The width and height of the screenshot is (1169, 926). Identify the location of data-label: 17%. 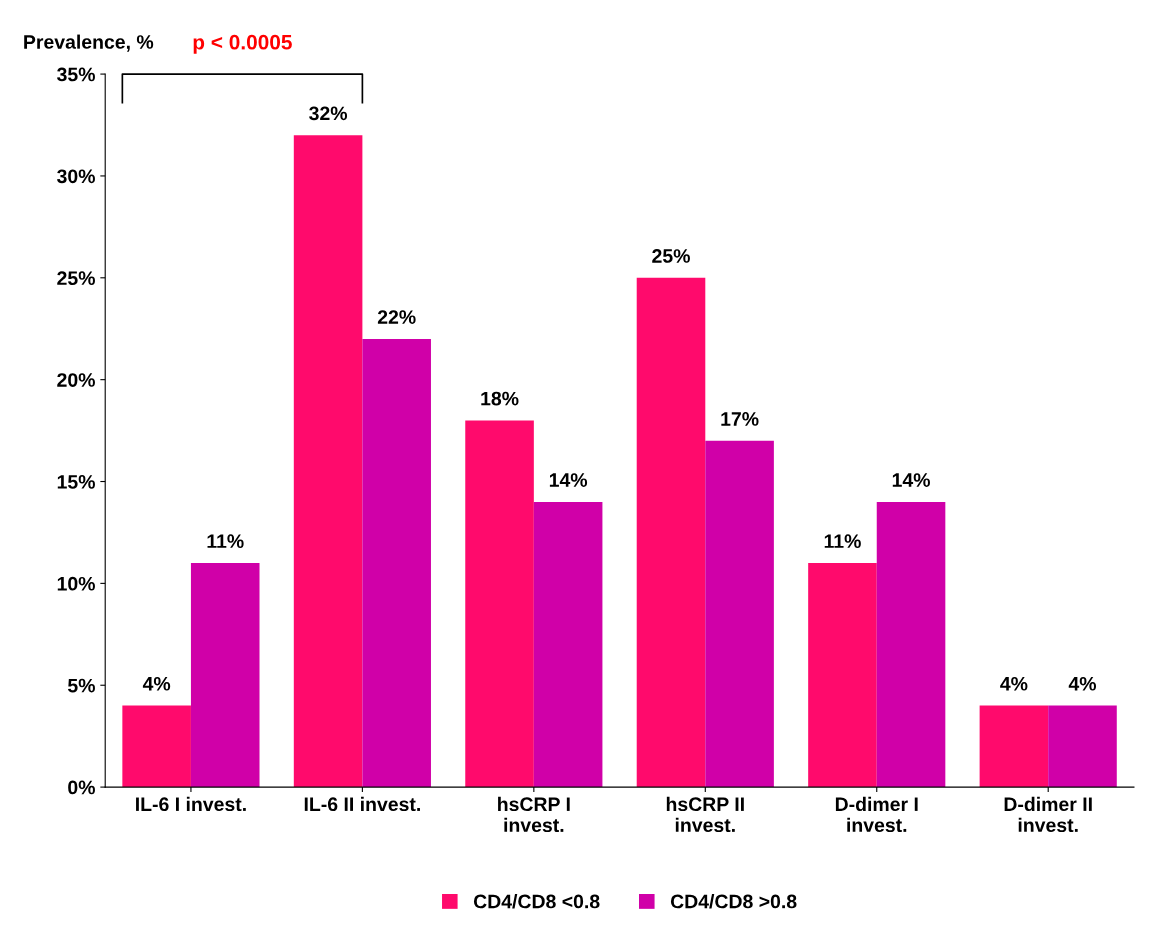
(740, 419).